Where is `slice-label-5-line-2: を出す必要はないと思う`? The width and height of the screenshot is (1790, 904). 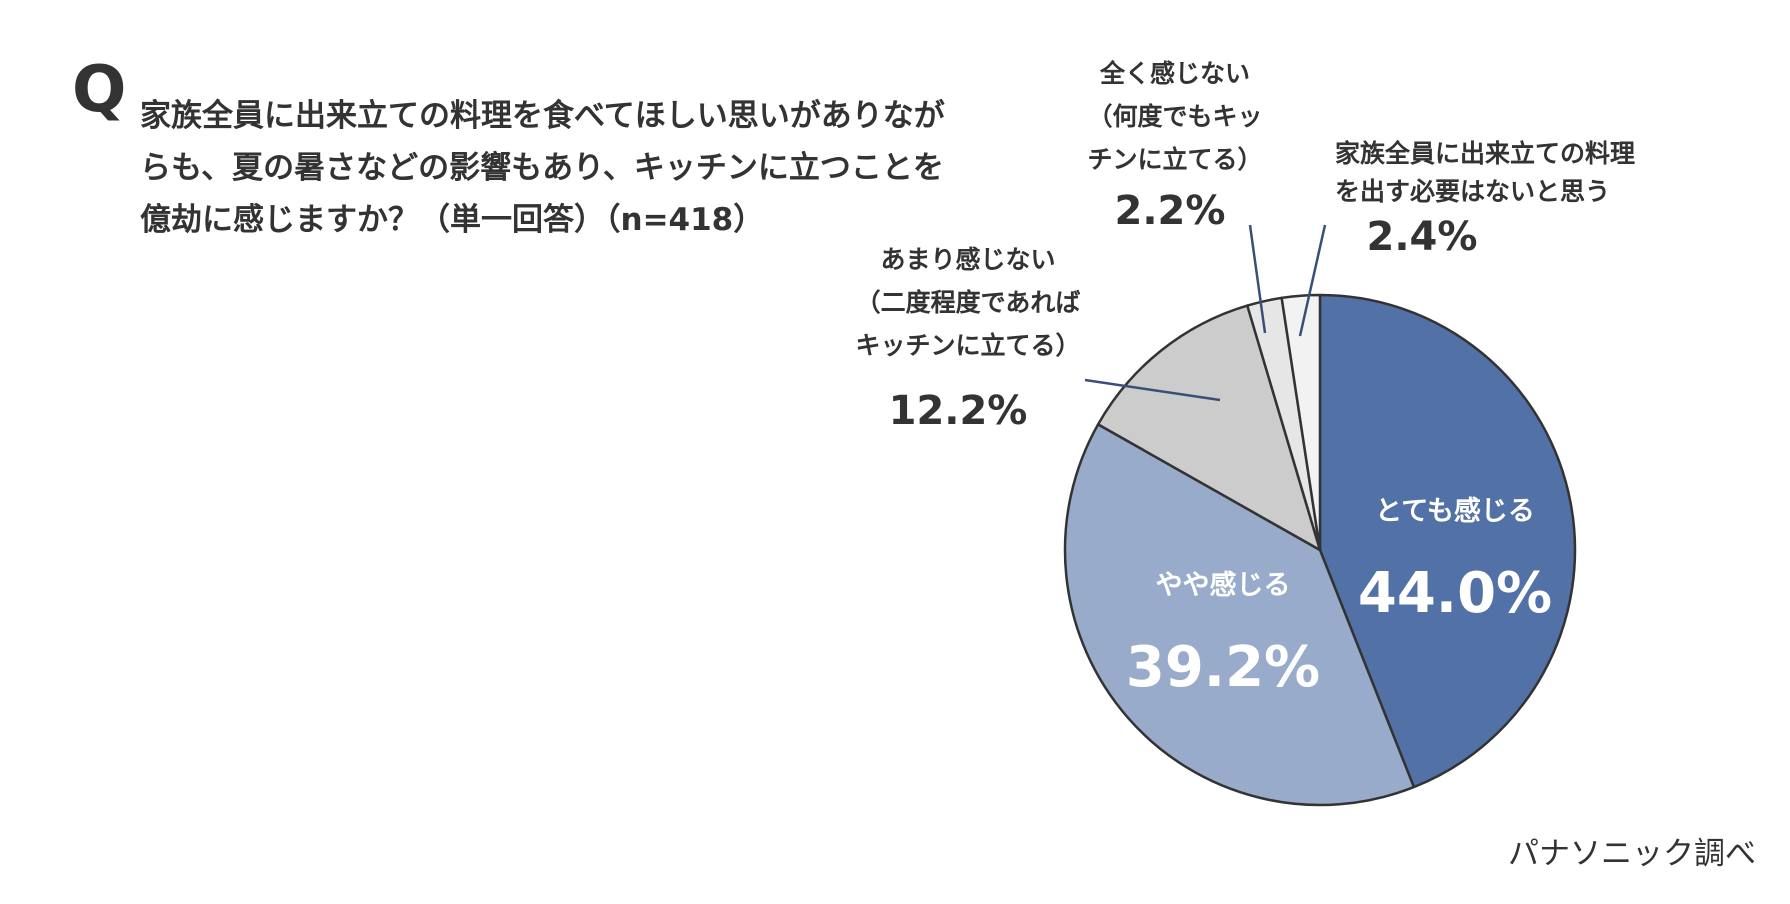
slice-label-5-line-2: を出す必要はないと思う is located at coordinates (1472, 191).